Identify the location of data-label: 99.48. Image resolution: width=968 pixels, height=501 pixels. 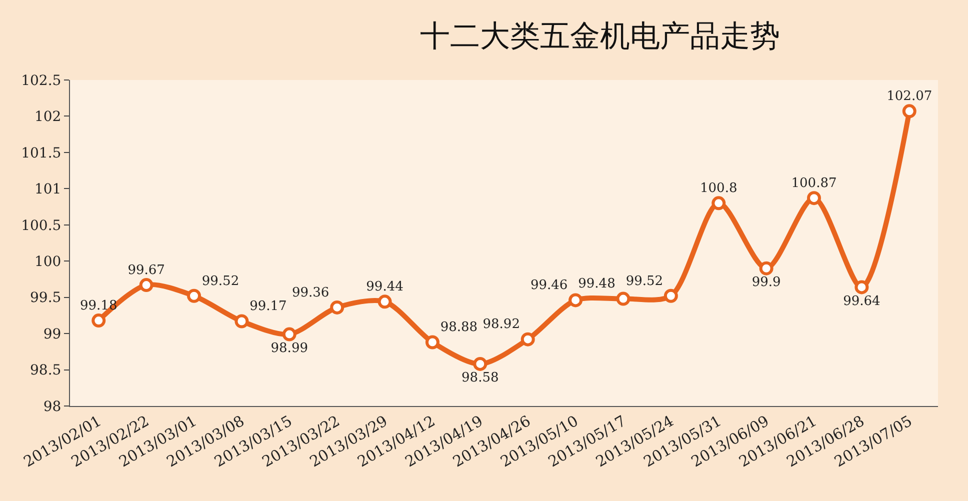
(597, 284).